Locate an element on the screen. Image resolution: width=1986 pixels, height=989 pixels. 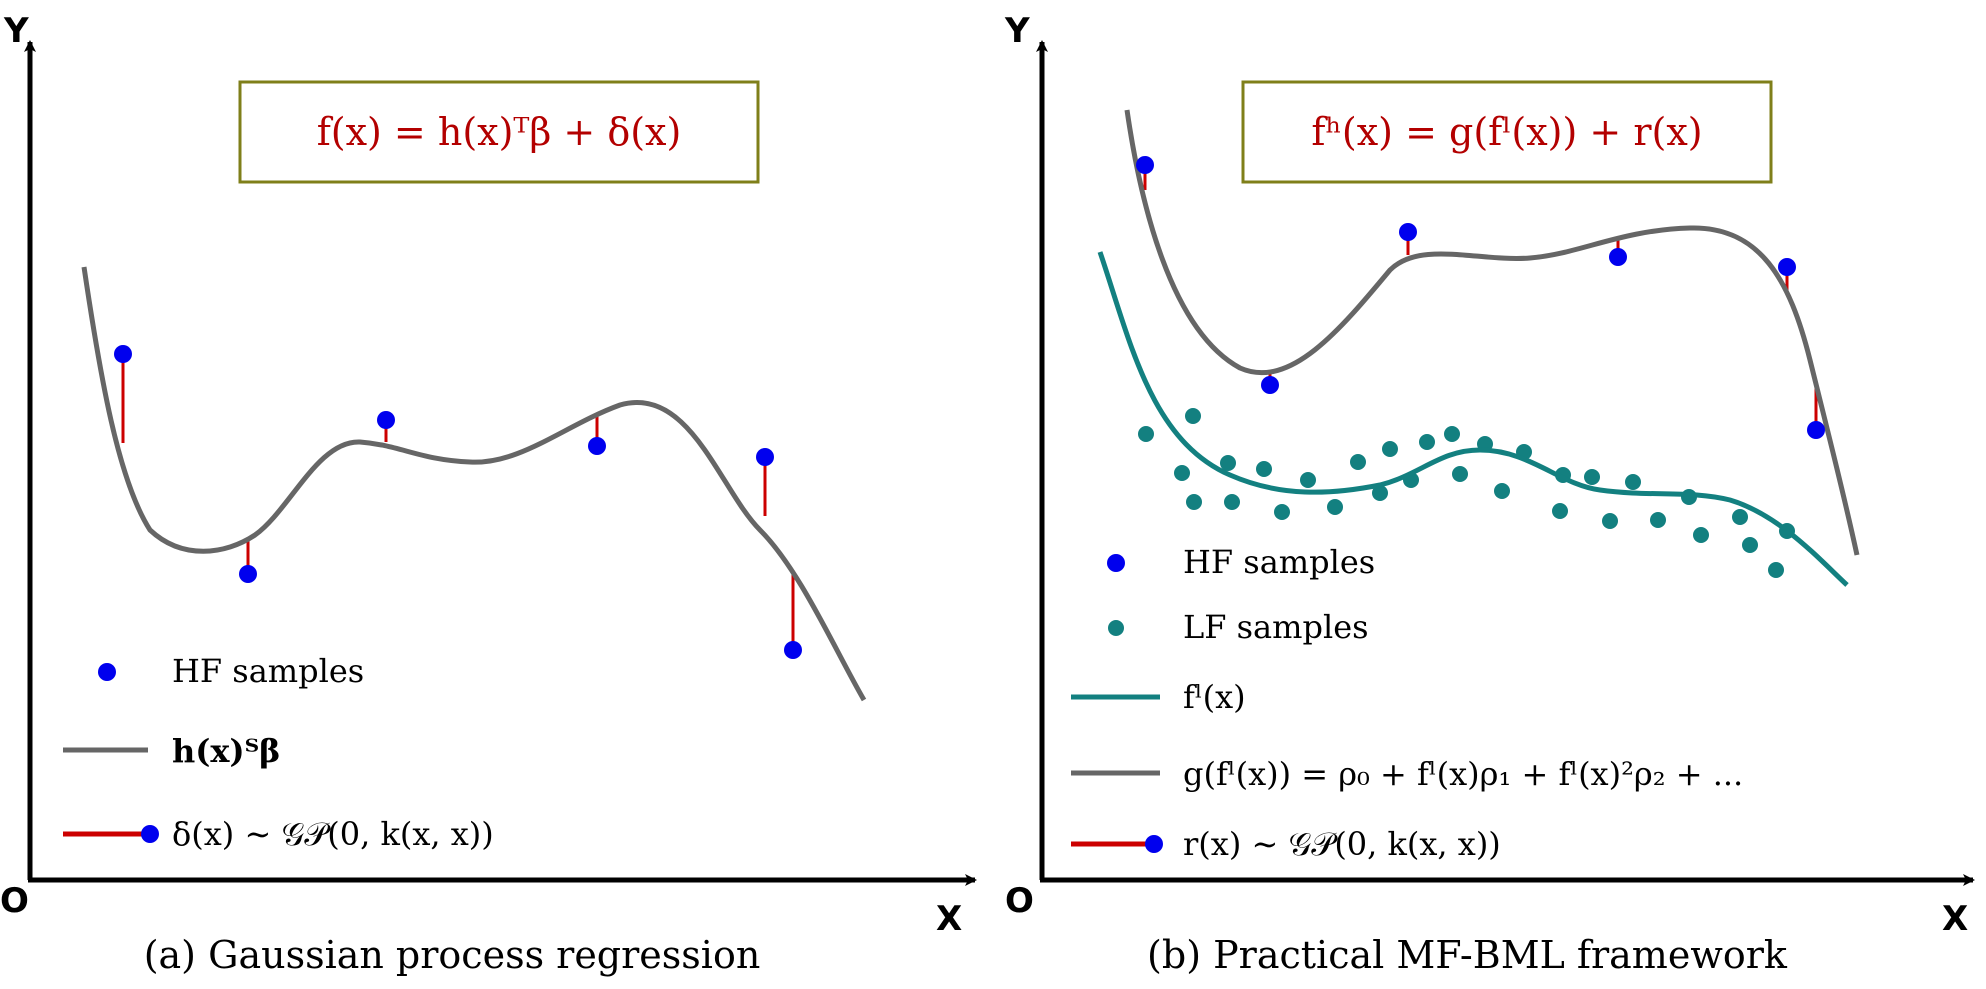
panel-b-lf-curve is located at coordinates (1473, 419).